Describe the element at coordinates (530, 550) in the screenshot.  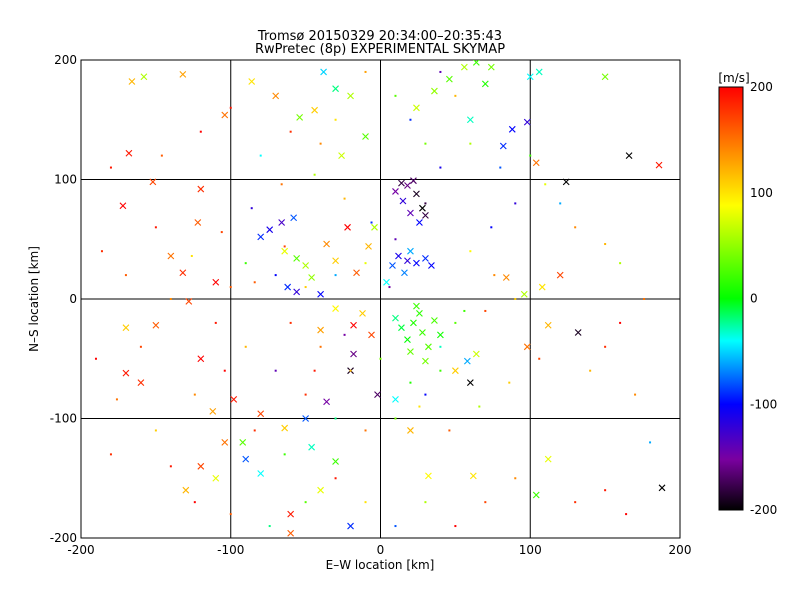
I see `x-tick-label-3: 100` at that location.